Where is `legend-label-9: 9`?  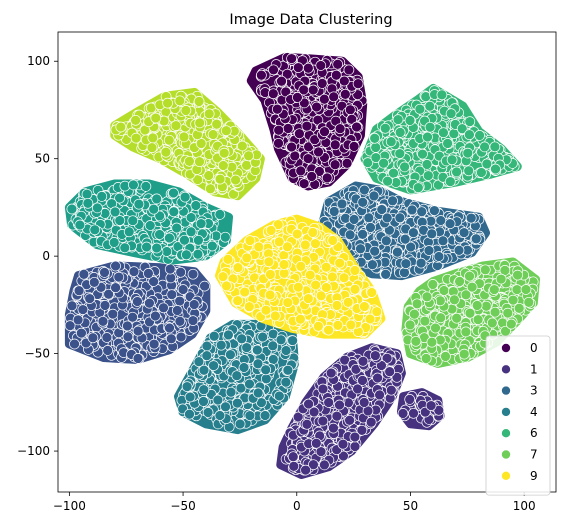
legend-label-9: 9 is located at coordinates (534, 476).